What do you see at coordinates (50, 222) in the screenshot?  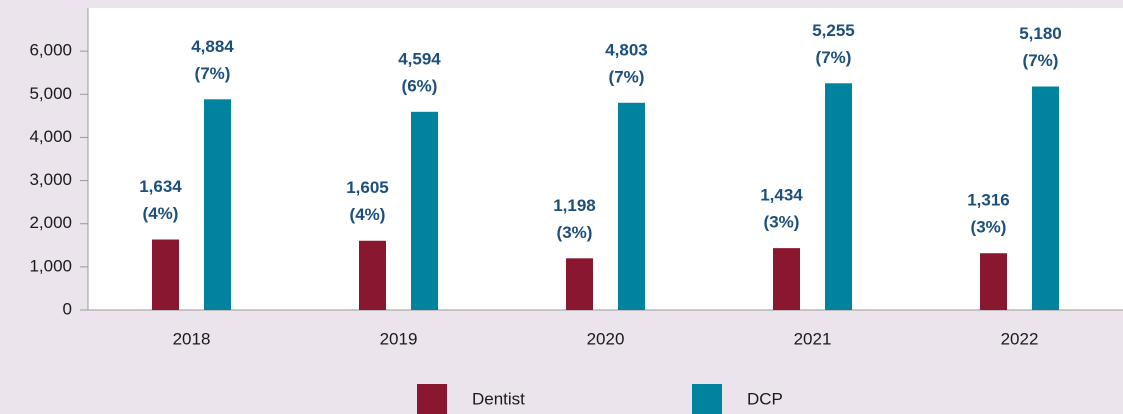 I see `y-tick-label: 2,000` at bounding box center [50, 222].